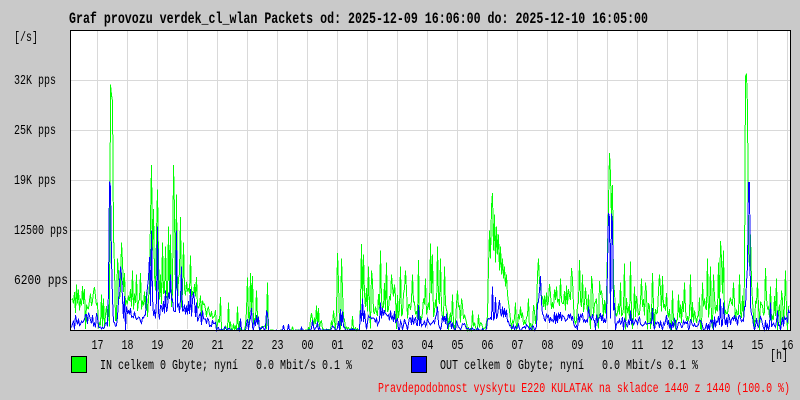  Describe the element at coordinates (518, 346) in the screenshot. I see `svg-text: 07` at that location.